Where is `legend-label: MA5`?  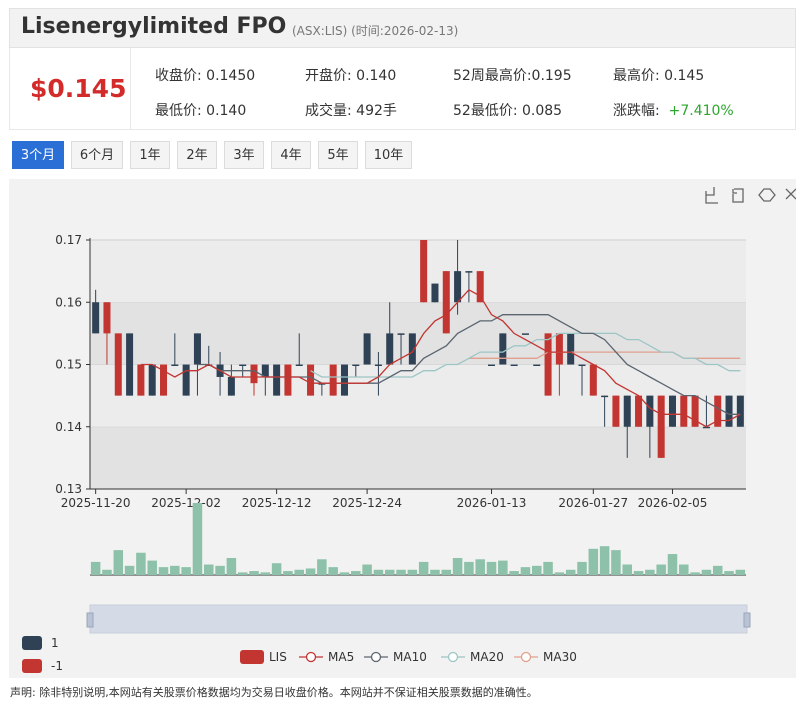 legend-label: MA5 is located at coordinates (341, 657).